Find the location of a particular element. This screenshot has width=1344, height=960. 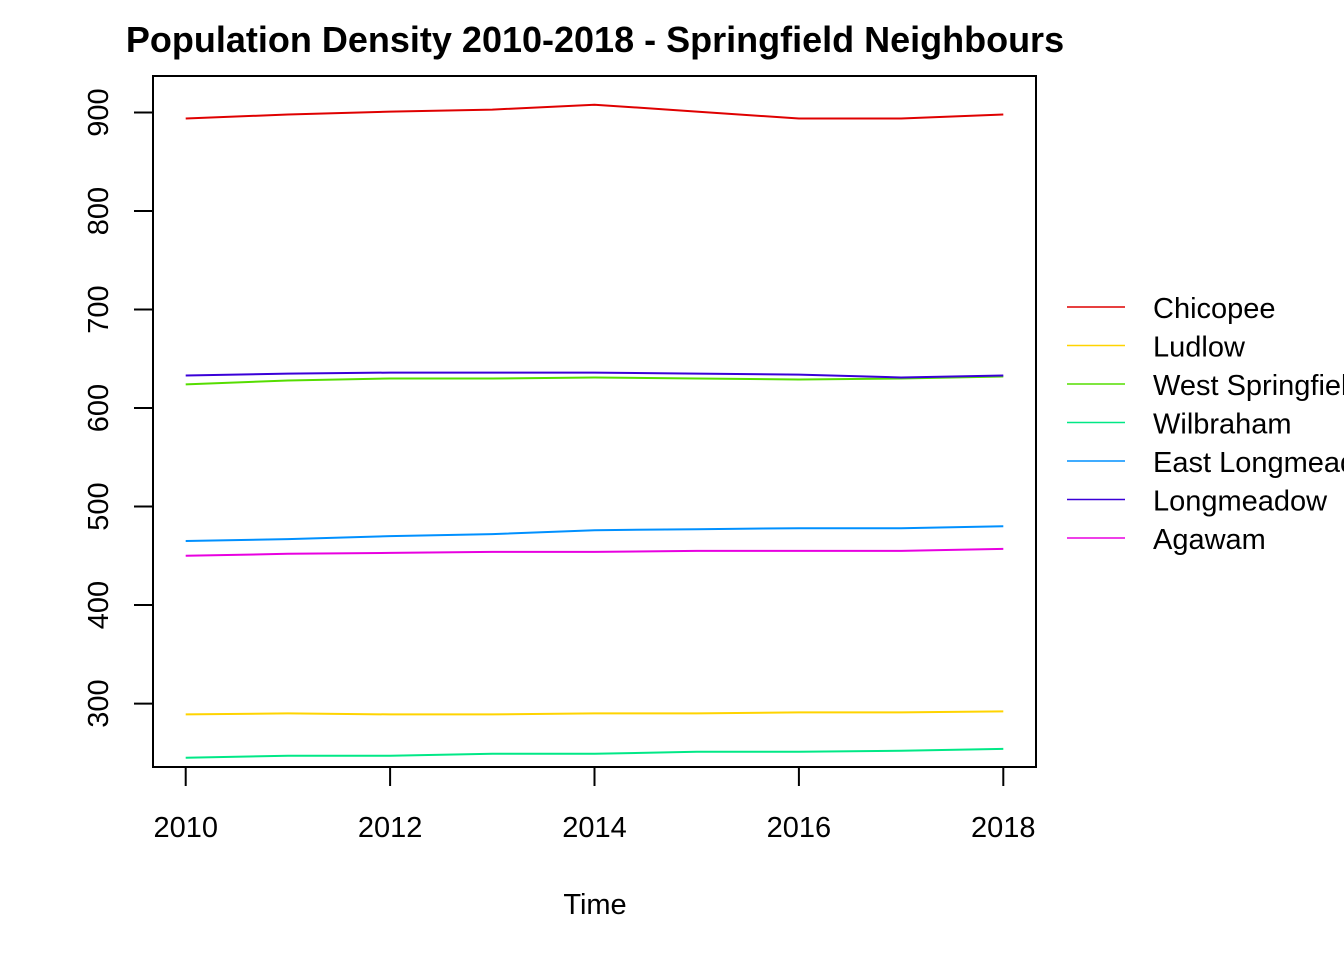

legend-label-0: Chicopee is located at coordinates (1214, 309).